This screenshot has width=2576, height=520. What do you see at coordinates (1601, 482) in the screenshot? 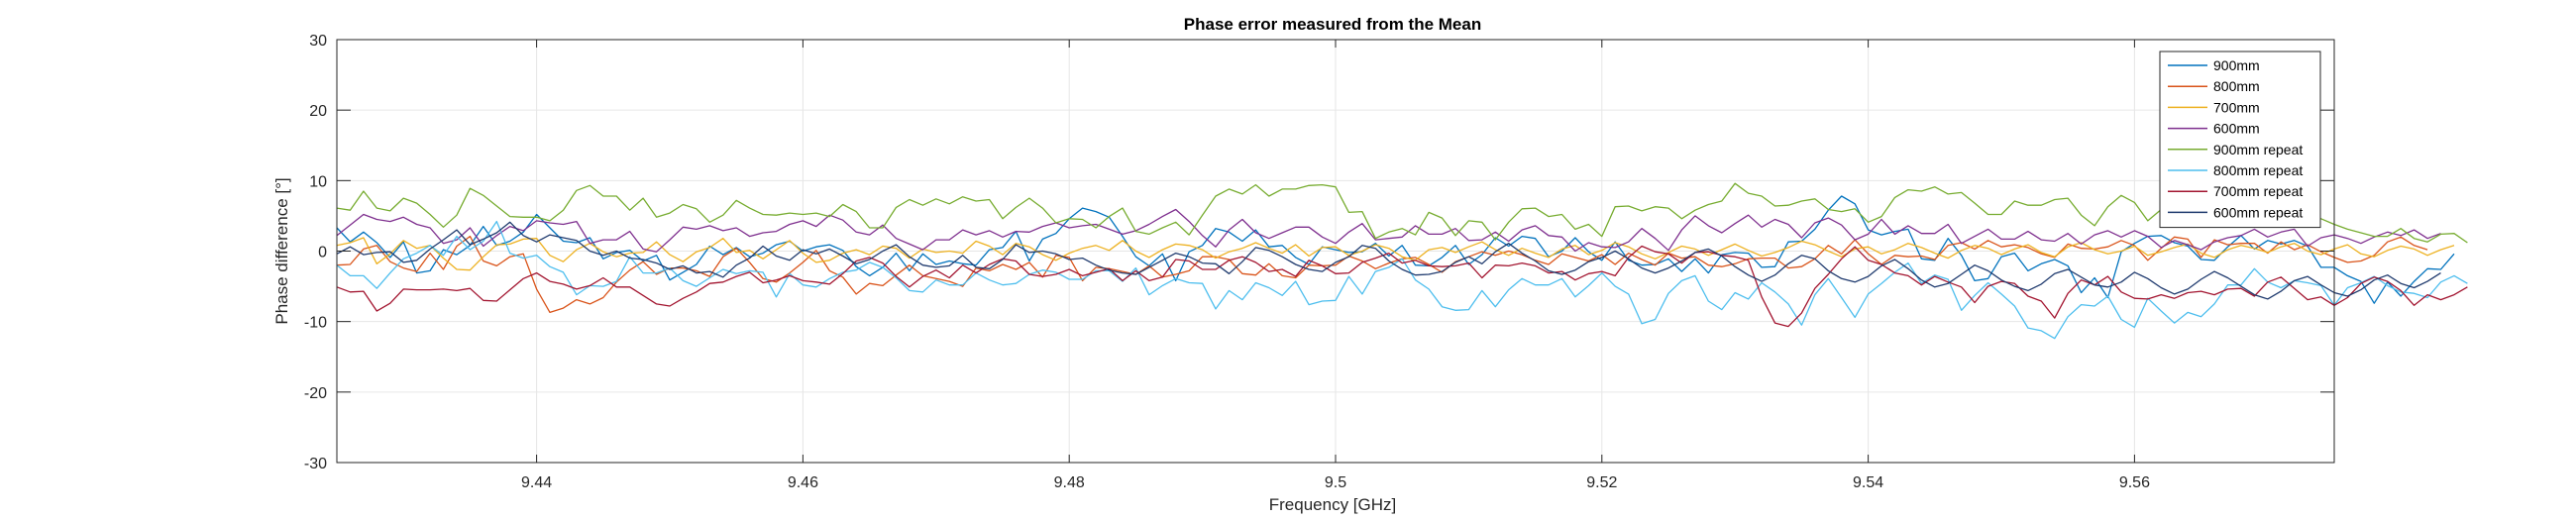
I see `x-tick-label: 9.52` at bounding box center [1601, 482].